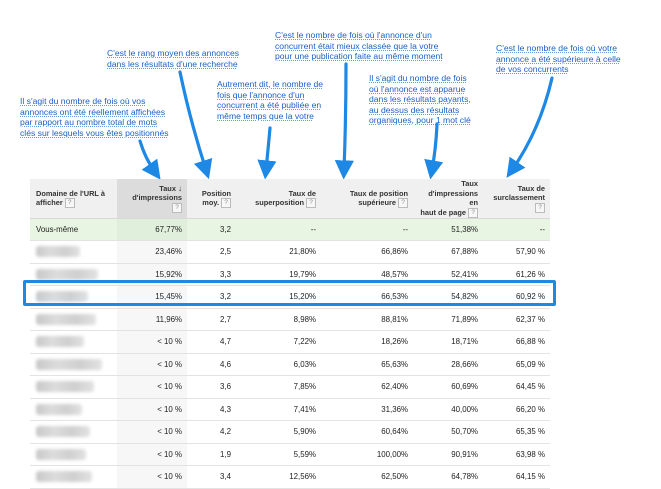  I want to click on cell-impr-share: 23,46%, so click(152, 252).